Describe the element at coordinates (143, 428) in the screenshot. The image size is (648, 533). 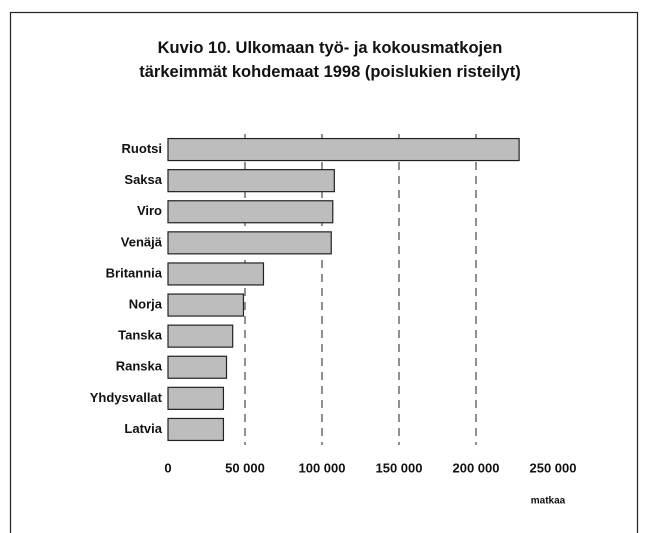
I see `y-tick-label: Latvia` at that location.